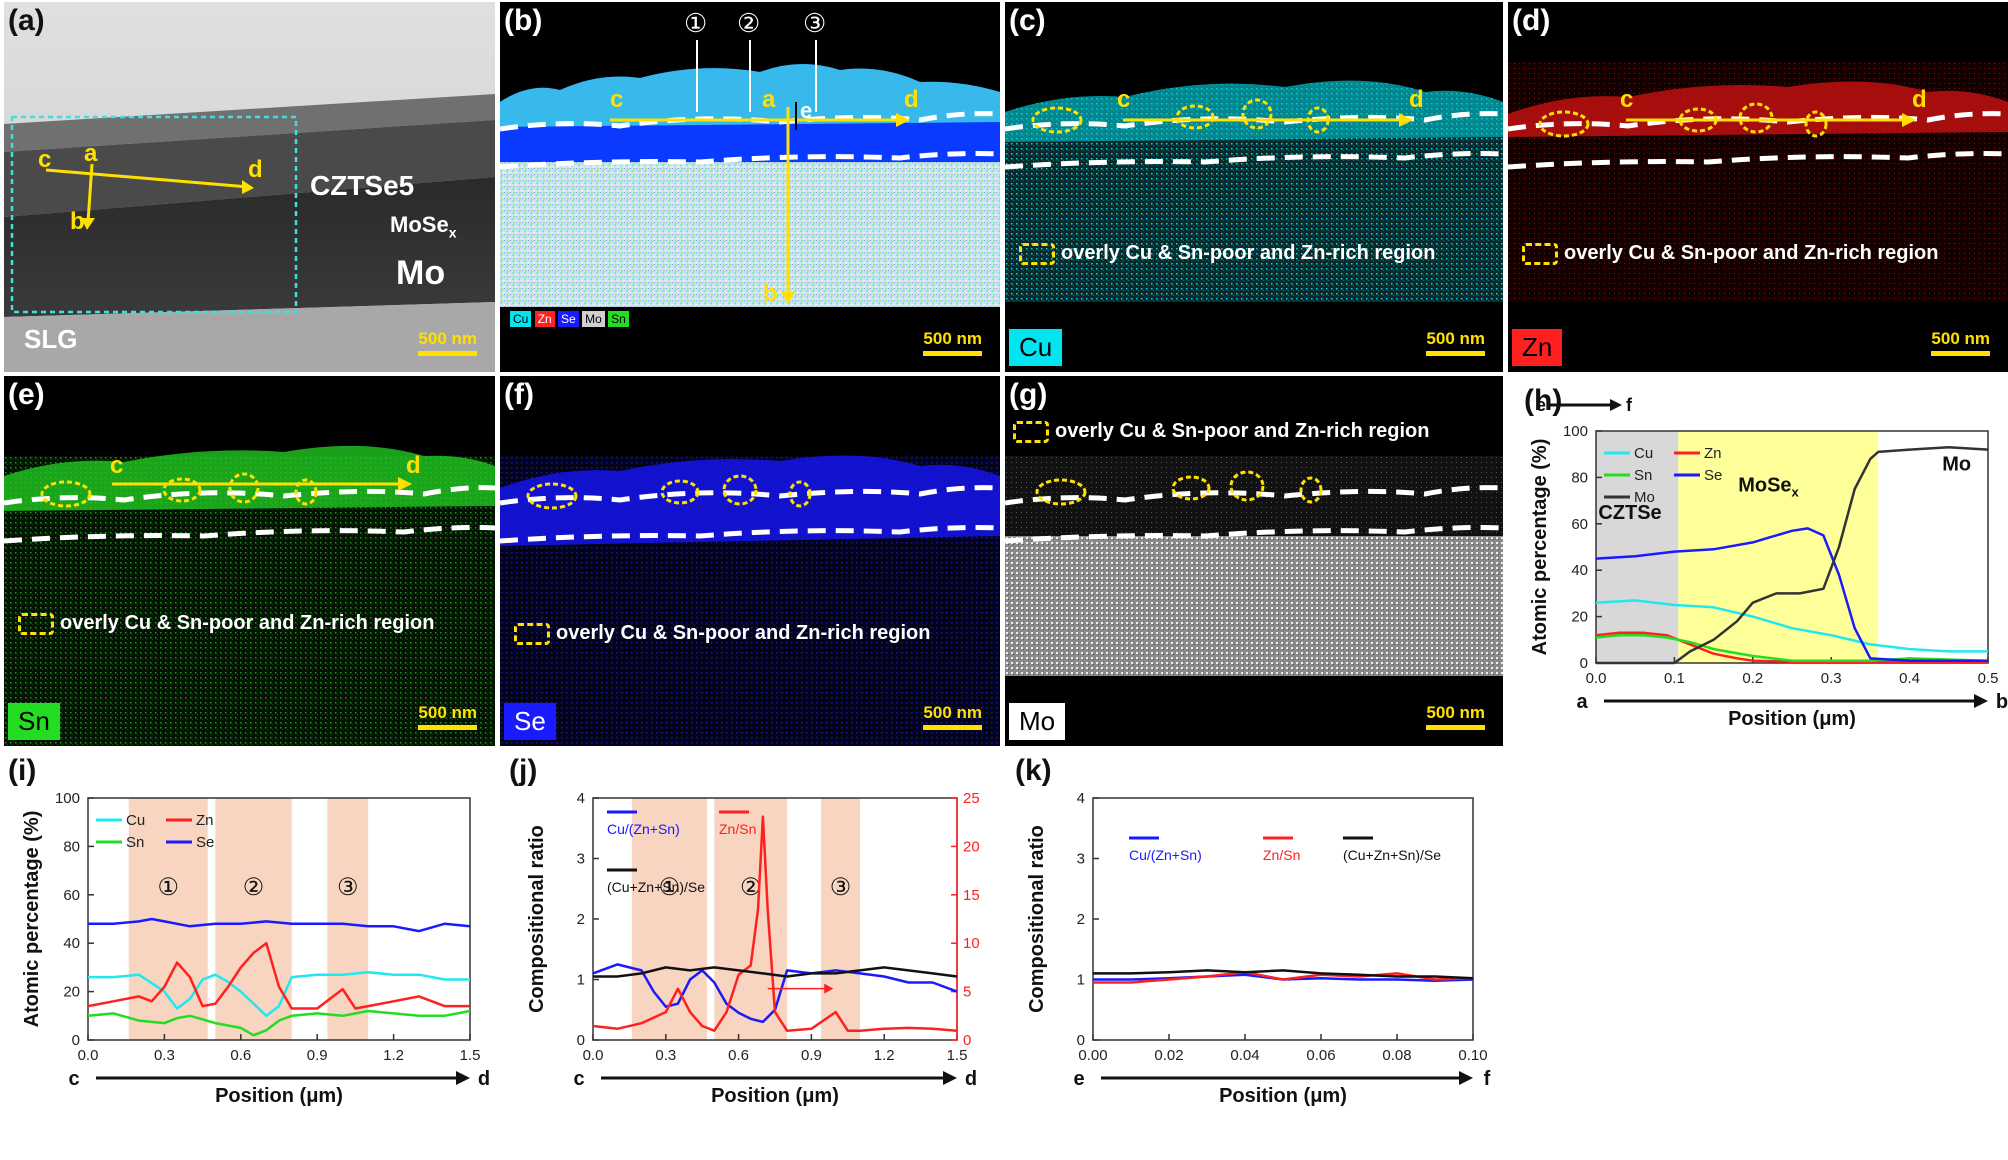 This screenshot has height=1160, width=2008. I want to click on y-tick-label: 2, so click(581, 919).